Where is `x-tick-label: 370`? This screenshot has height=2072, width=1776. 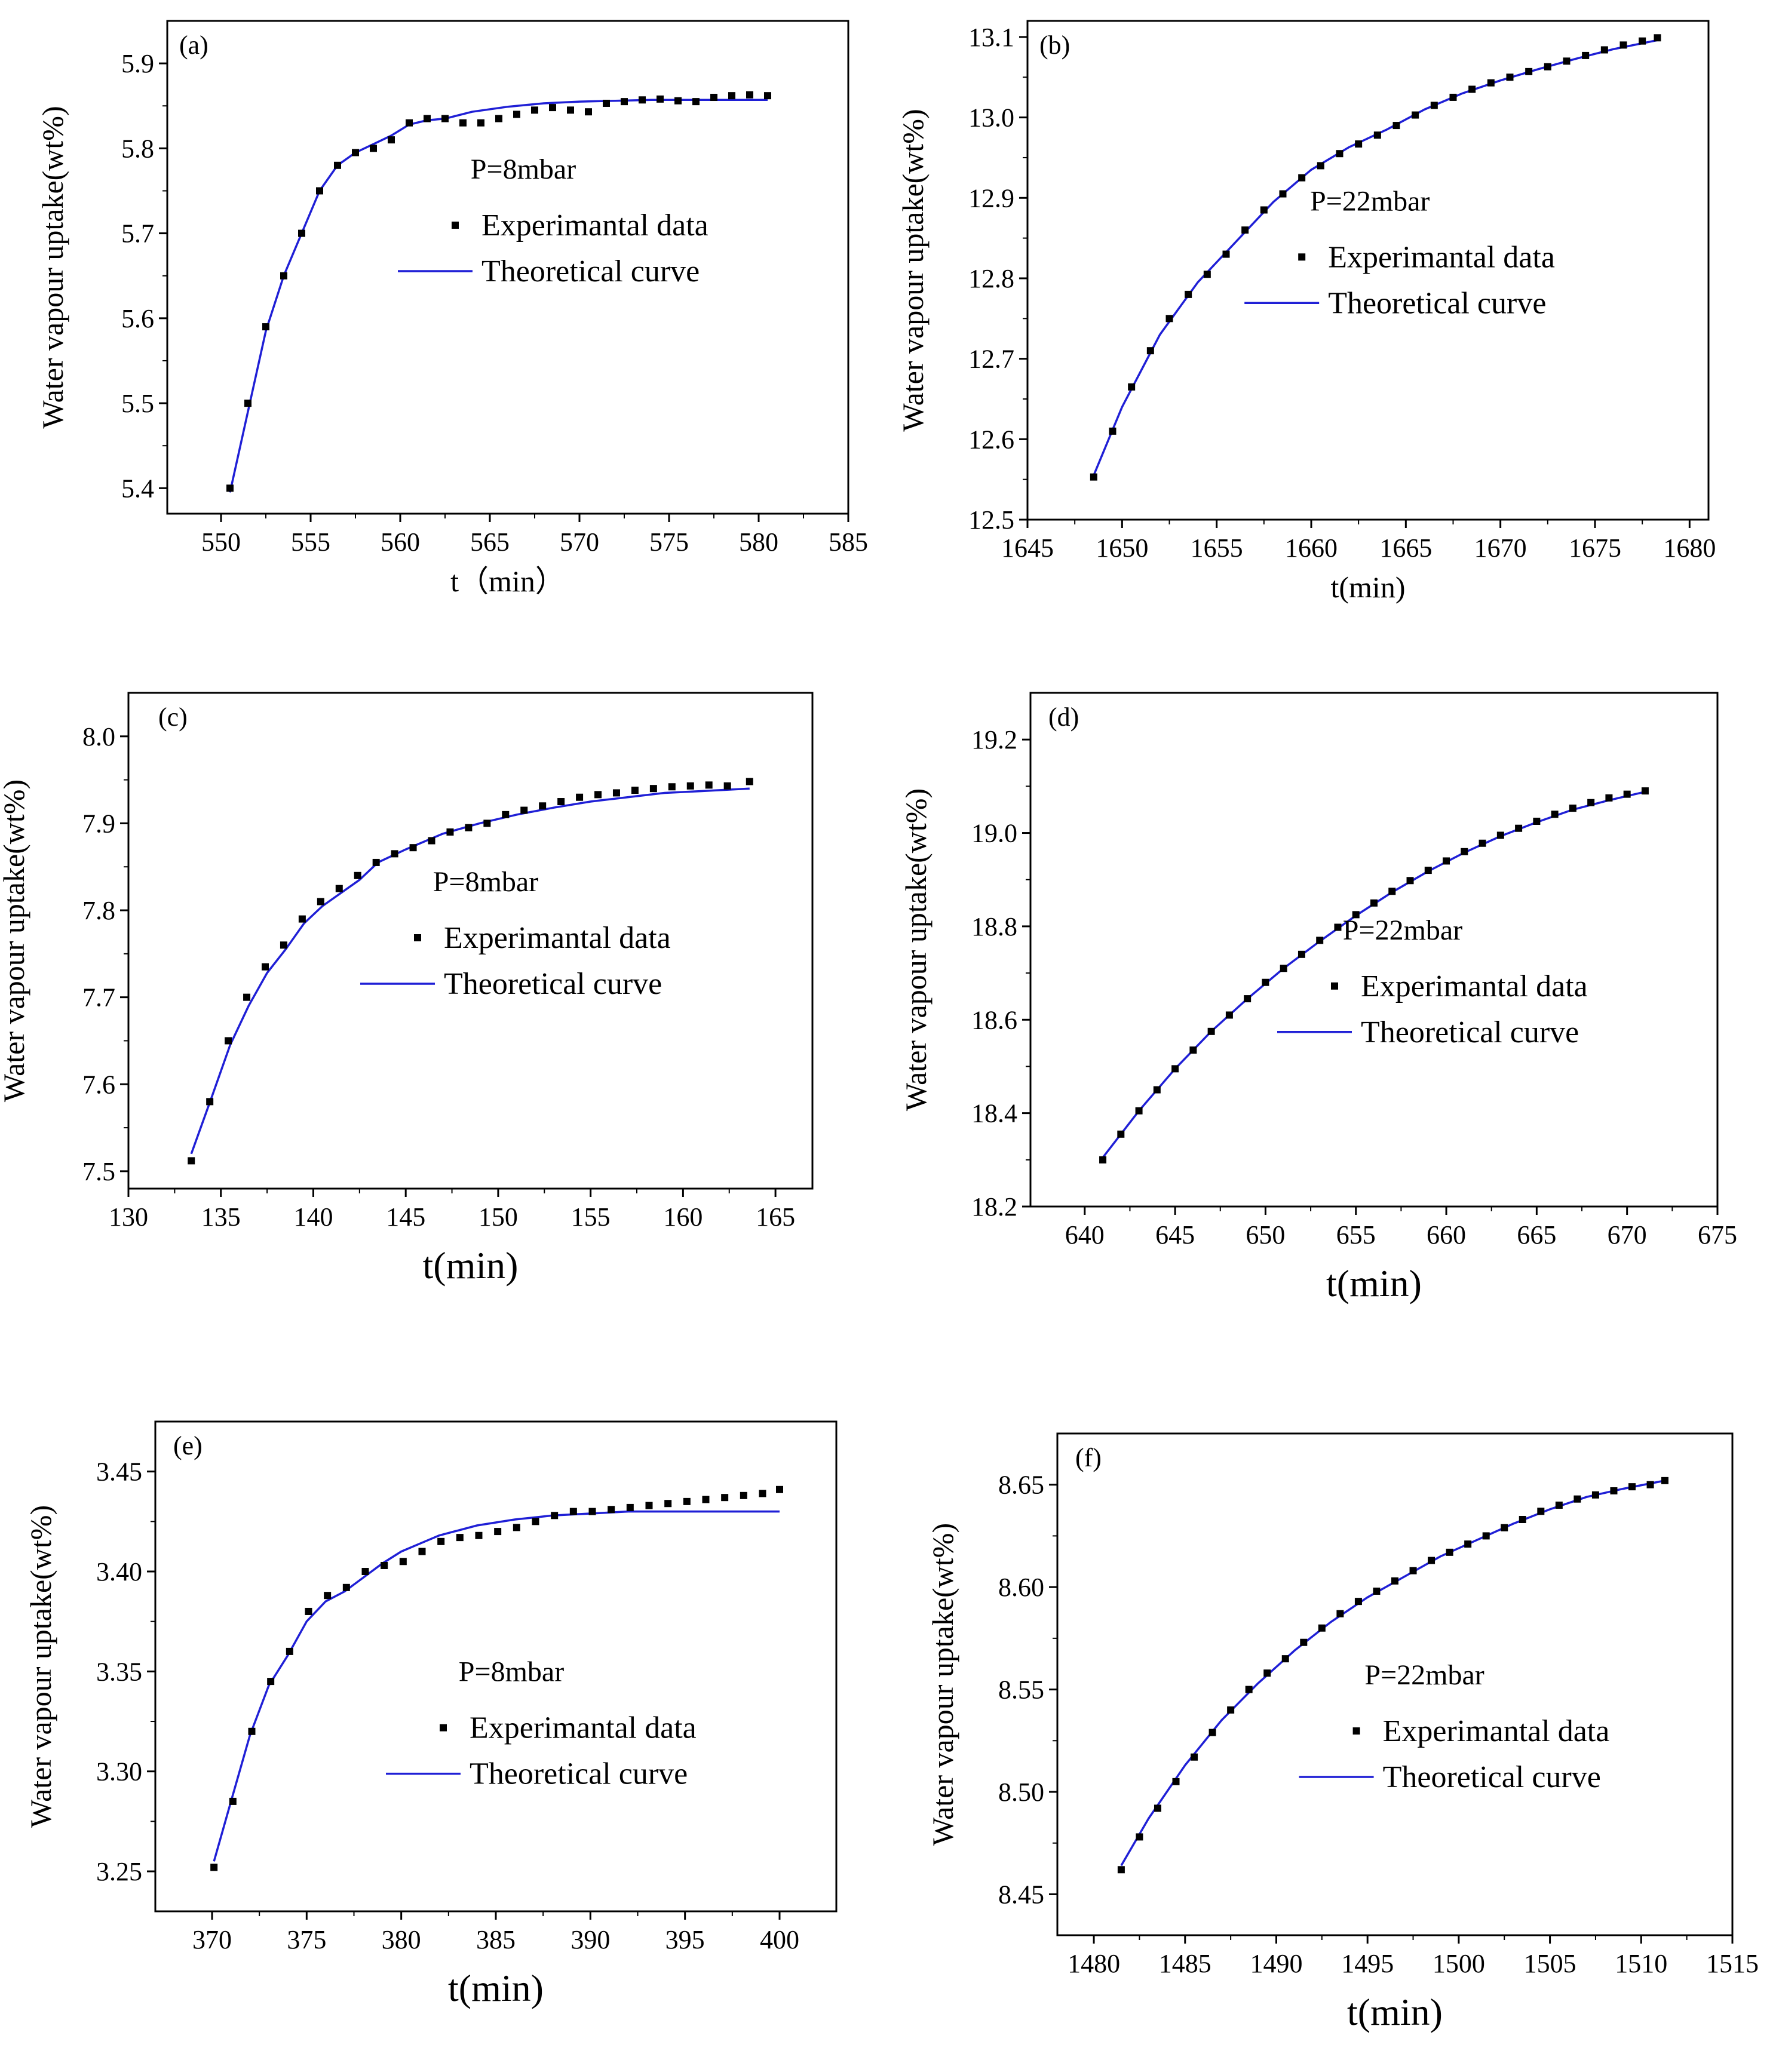
x-tick-label: 370 is located at coordinates (212, 1939).